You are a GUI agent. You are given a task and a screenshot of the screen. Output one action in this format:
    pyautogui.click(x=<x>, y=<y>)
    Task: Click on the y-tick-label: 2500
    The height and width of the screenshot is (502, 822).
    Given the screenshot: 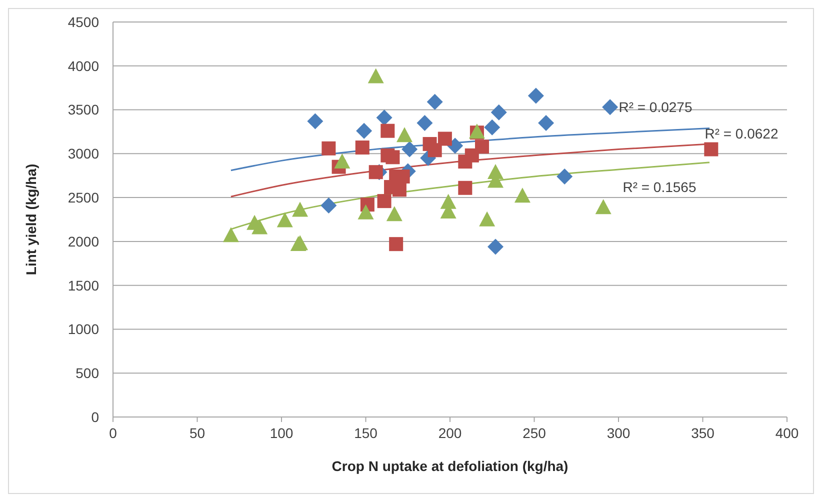 What is the action you would take?
    pyautogui.click(x=84, y=198)
    